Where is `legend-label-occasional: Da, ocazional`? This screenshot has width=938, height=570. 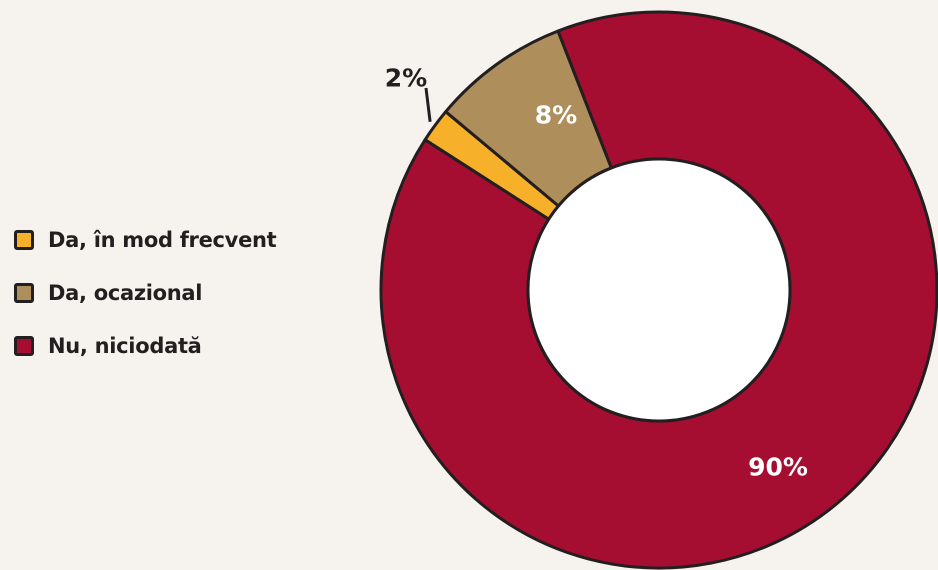 legend-label-occasional: Da, ocazional is located at coordinates (125, 293).